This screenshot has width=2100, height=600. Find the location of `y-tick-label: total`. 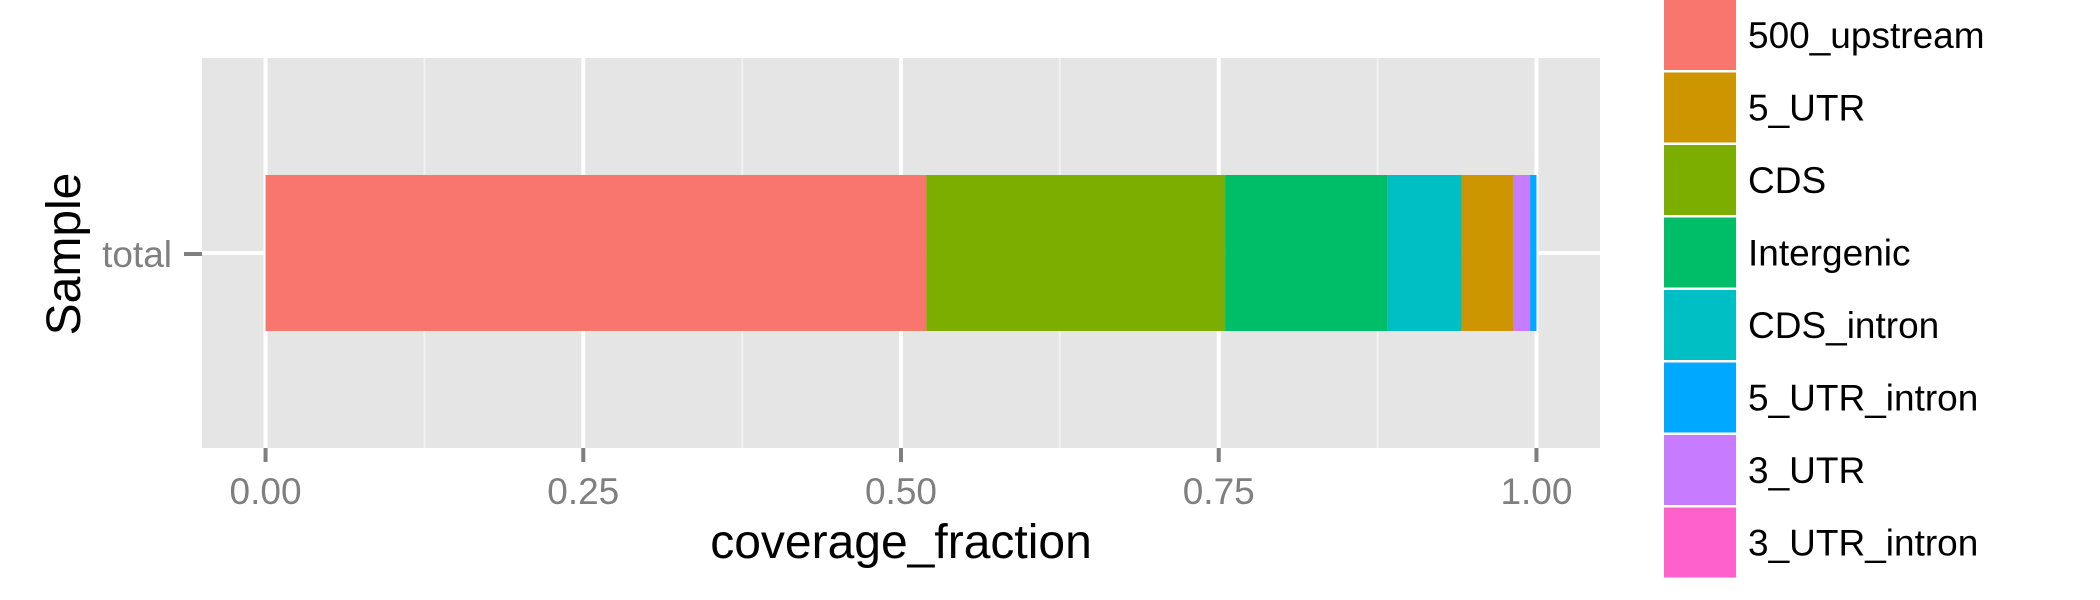

y-tick-label: total is located at coordinates (137, 254).